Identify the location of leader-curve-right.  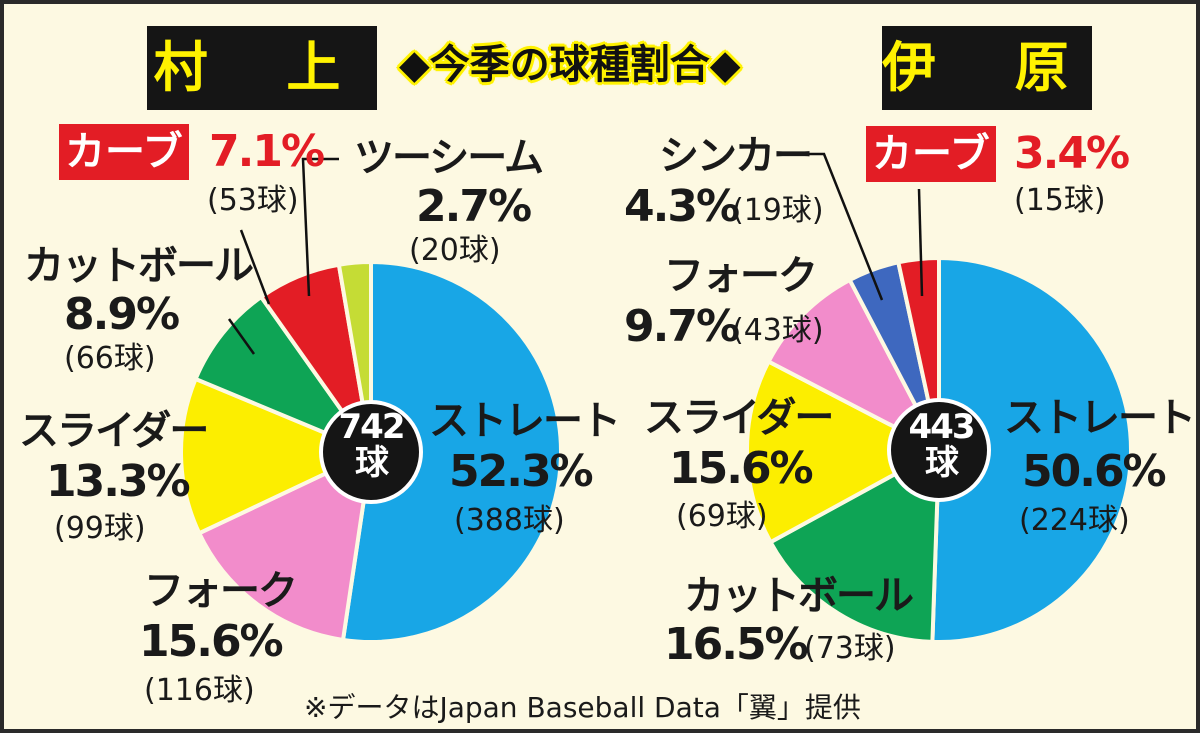
(920, 242).